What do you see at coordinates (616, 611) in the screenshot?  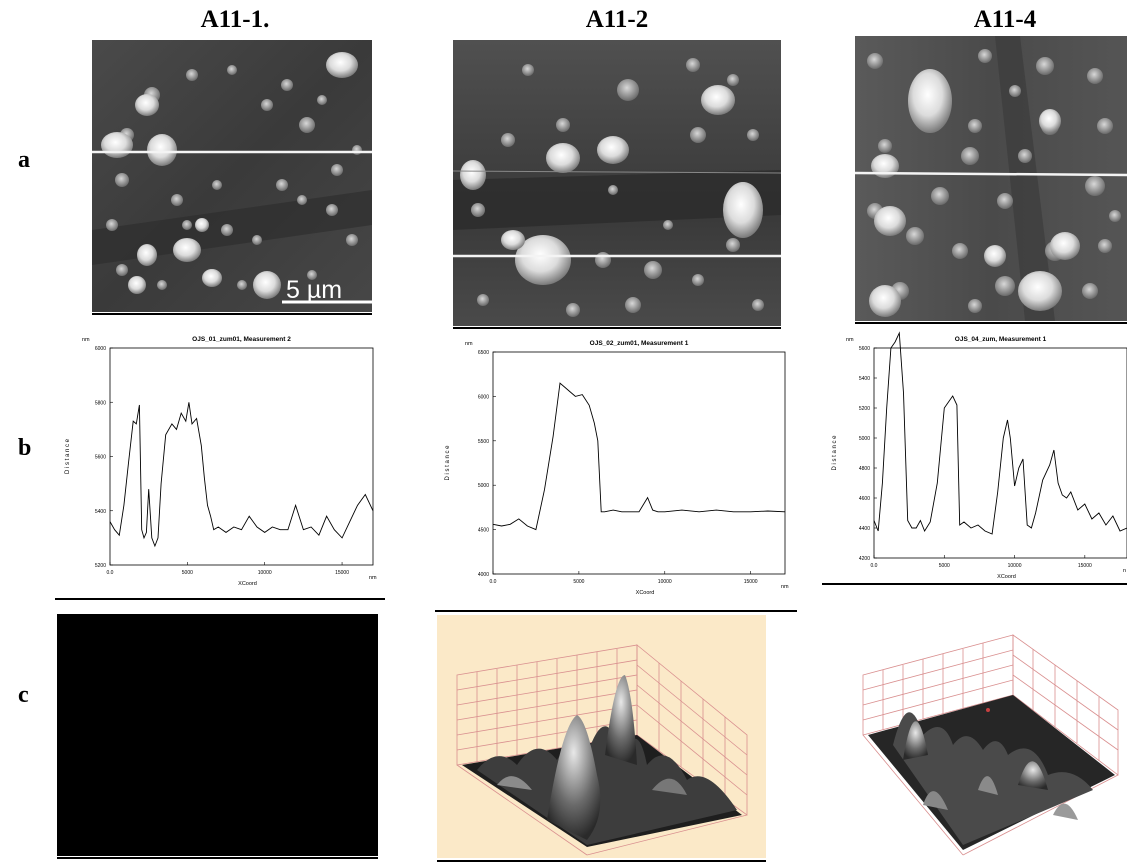 I see `rule-a11-2-b` at bounding box center [616, 611].